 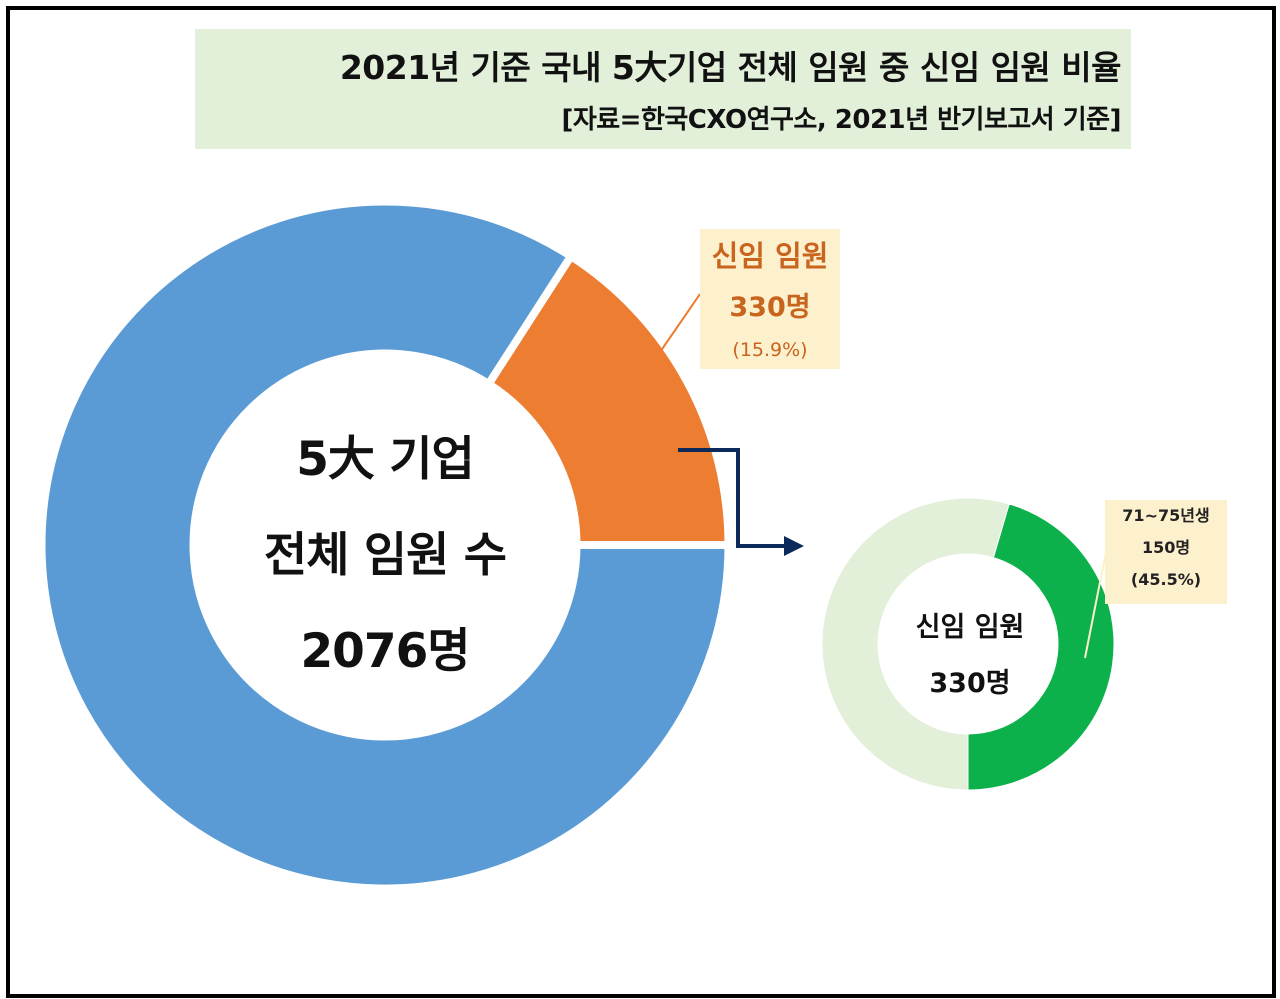 What do you see at coordinates (794, 546) in the screenshot?
I see `connector-arrow-head` at bounding box center [794, 546].